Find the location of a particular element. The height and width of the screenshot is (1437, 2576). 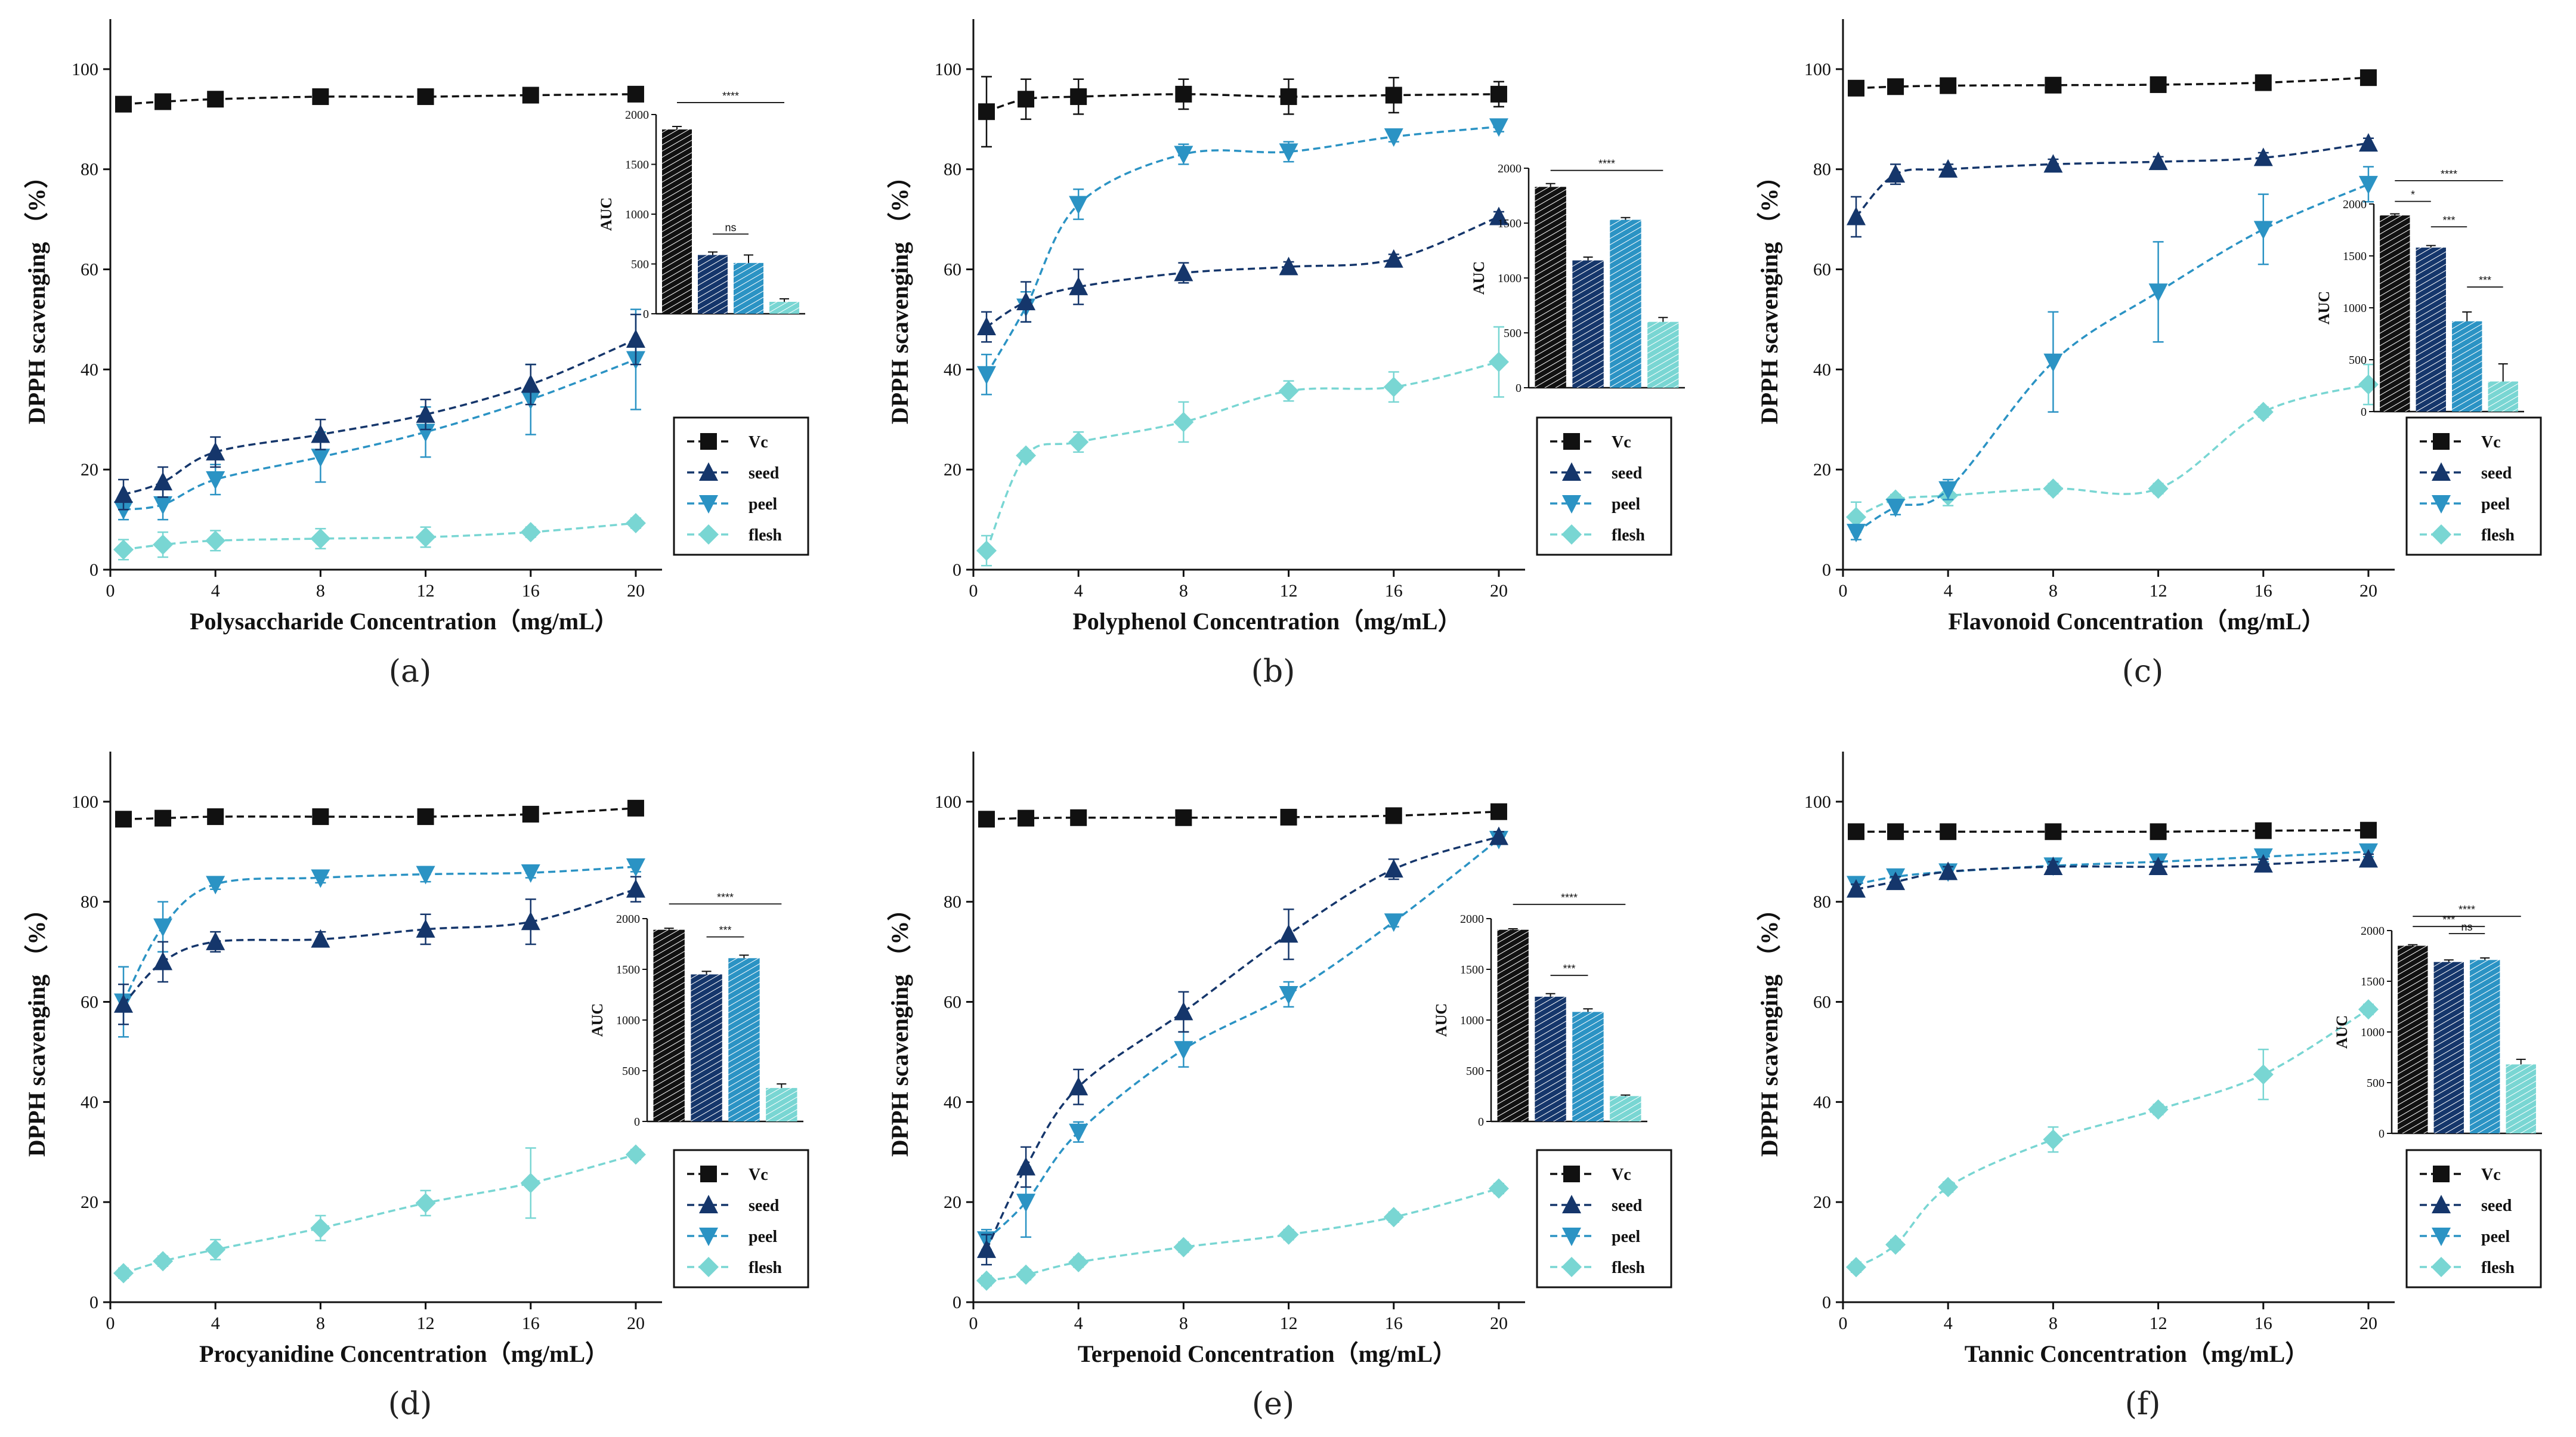

panel-label: (e) is located at coordinates (1273, 1404).